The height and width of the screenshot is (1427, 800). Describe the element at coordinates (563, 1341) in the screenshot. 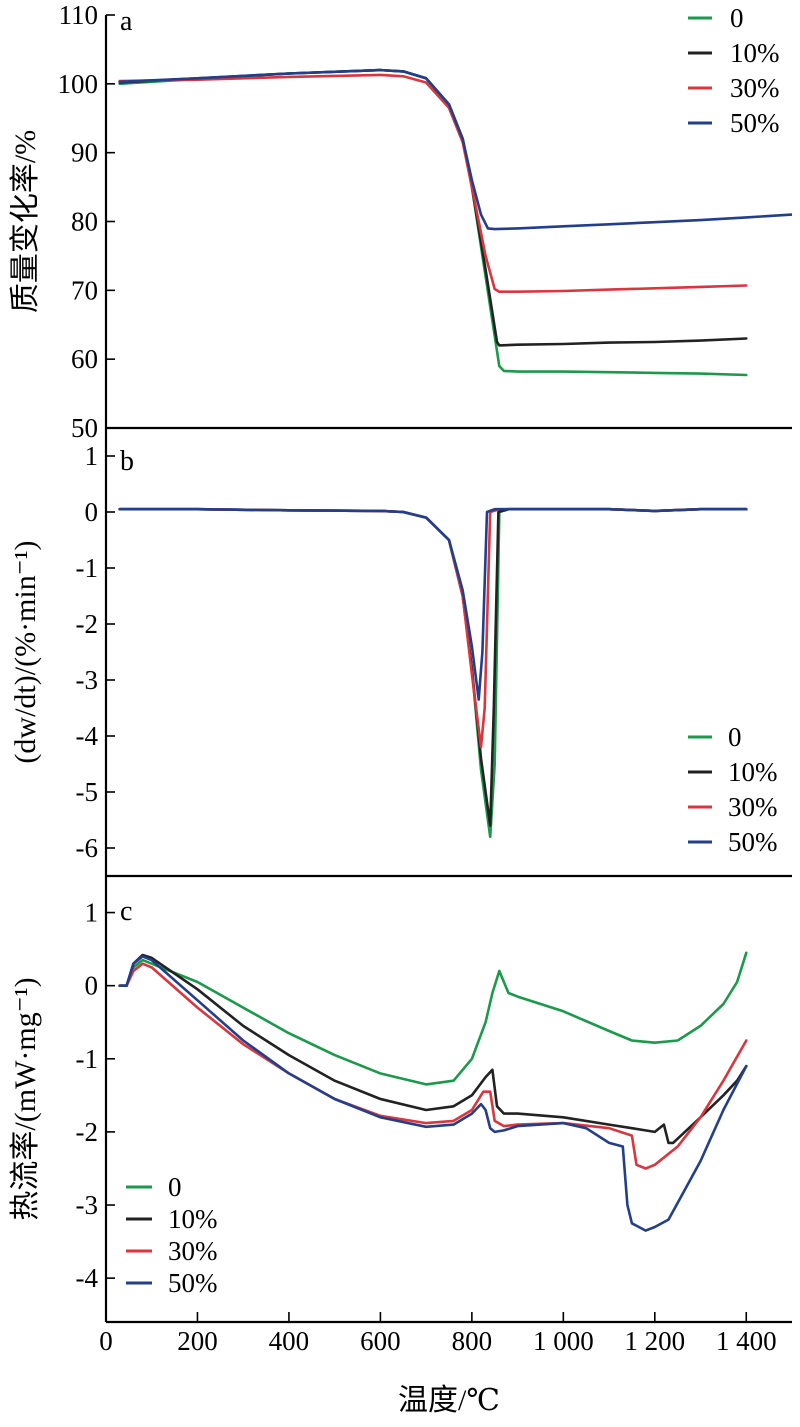

I see `x-tick-label: 1 000` at that location.